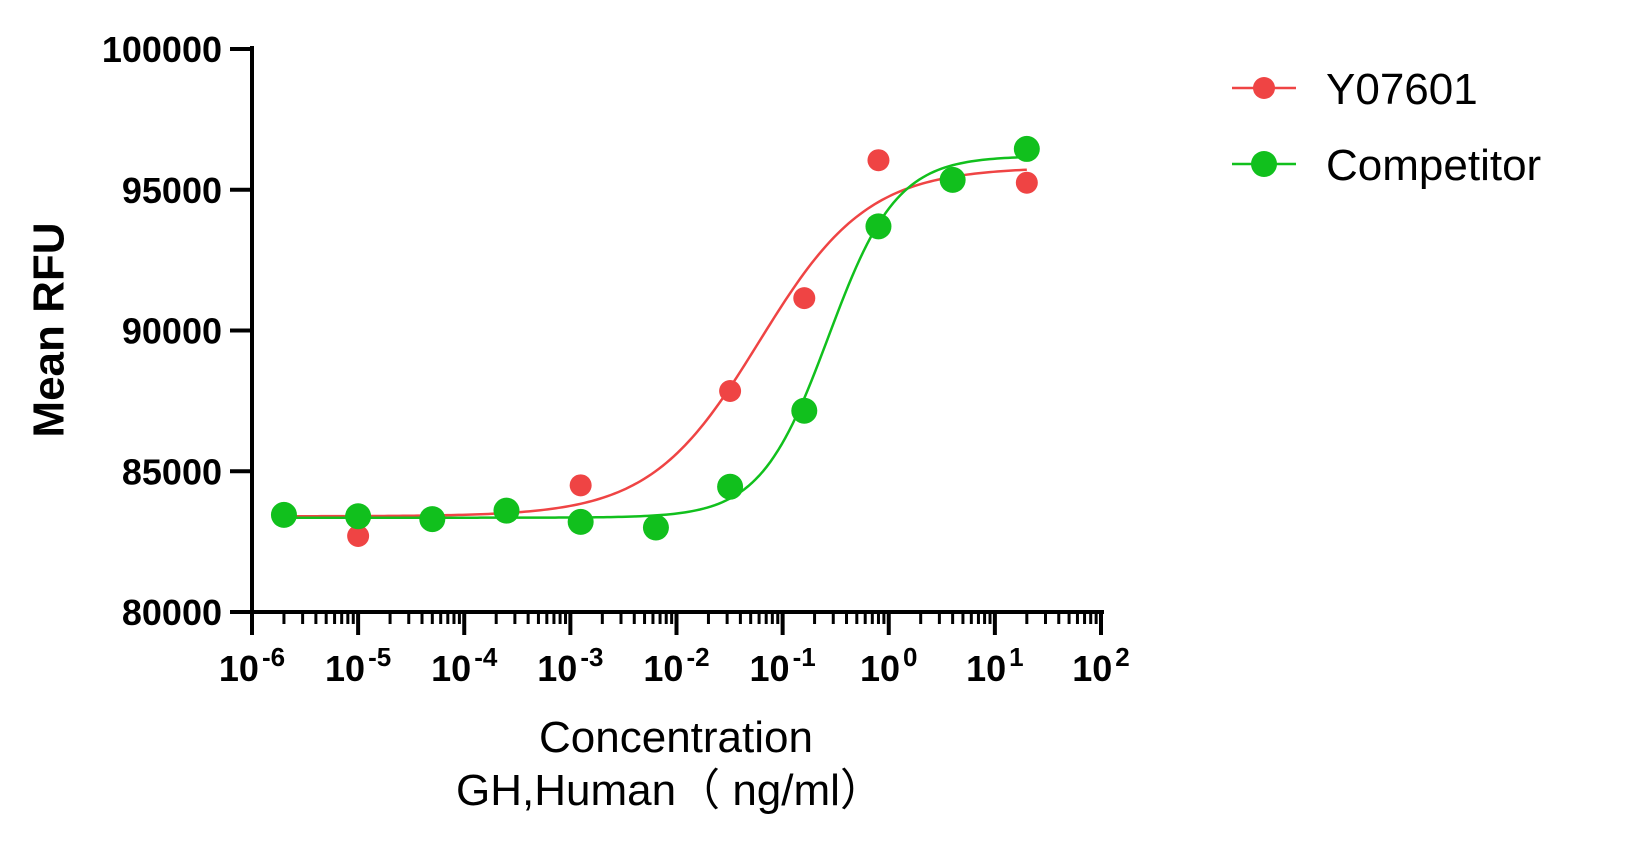 Image resolution: width=1628 pixels, height=859 pixels. I want to click on y-tick-label: 95000, so click(172, 190).